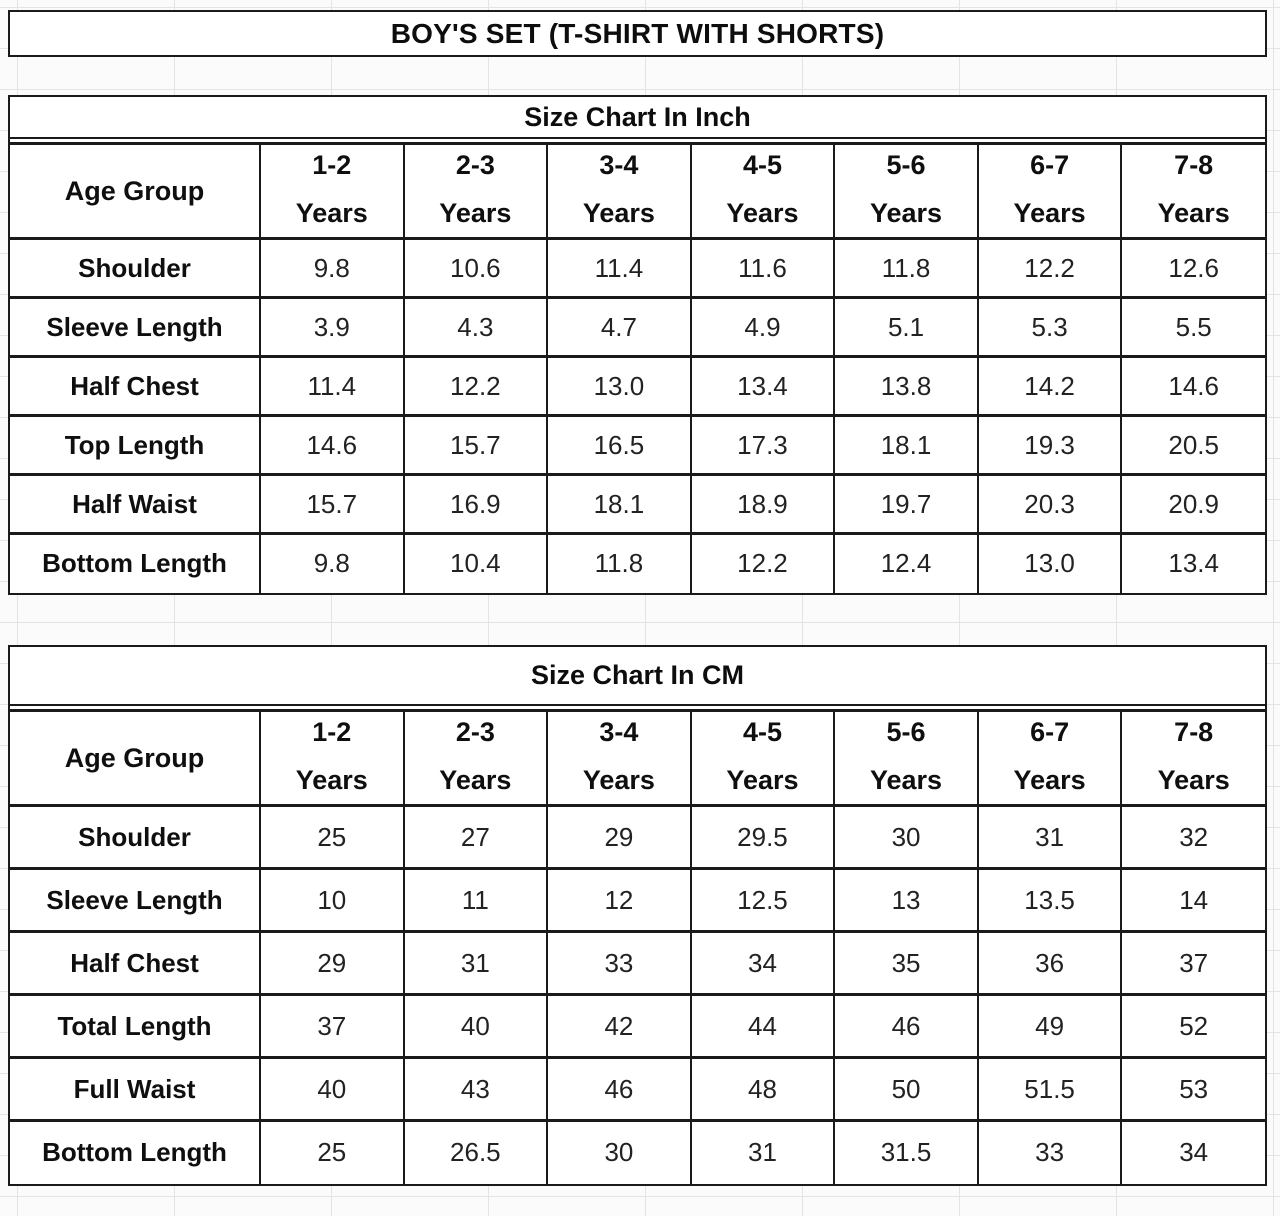  What do you see at coordinates (135, 504) in the screenshot?
I see `measurement-label: Half Waist` at bounding box center [135, 504].